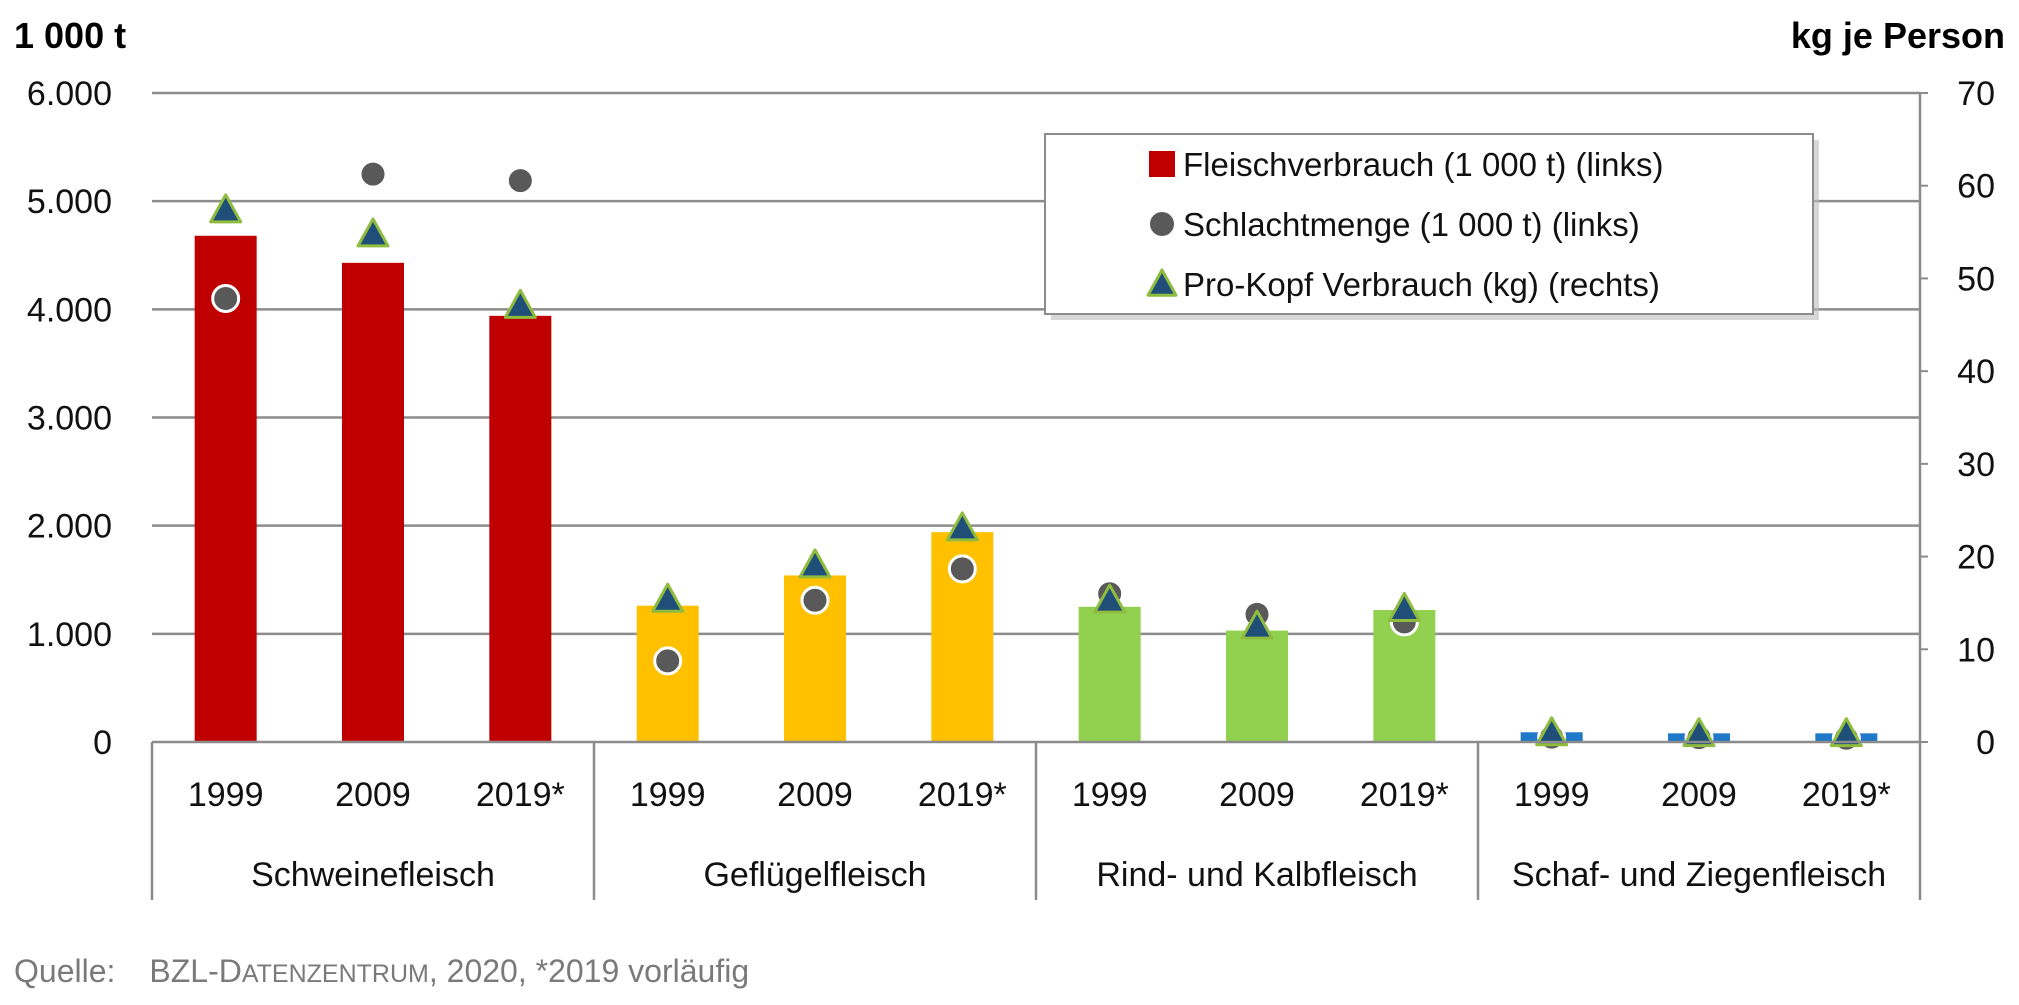 The height and width of the screenshot is (1005, 2019). I want to click on left-tick-label: 6.000, so click(69, 94).